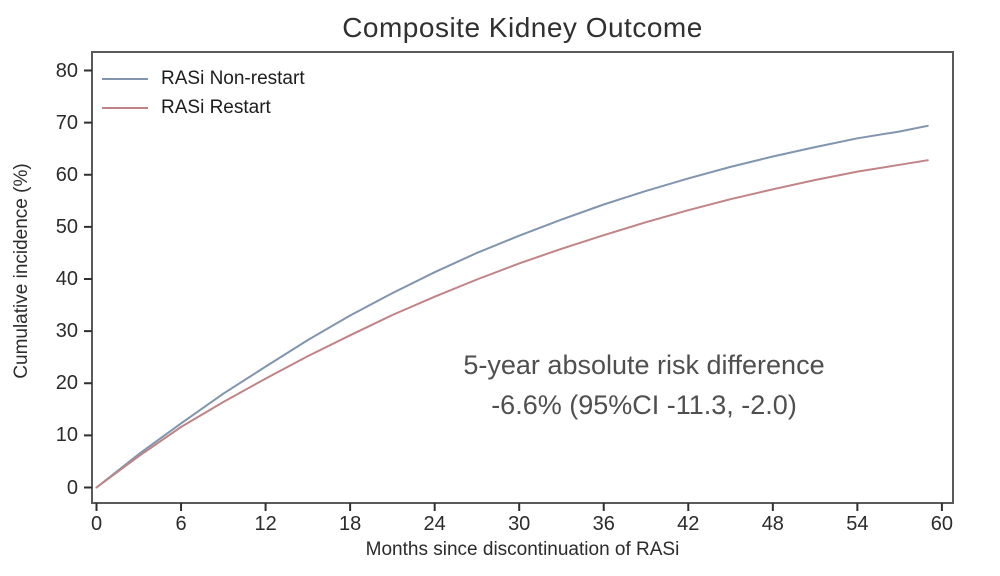 The height and width of the screenshot is (576, 1000). I want to click on y-tick-label: 80, so click(66, 70).